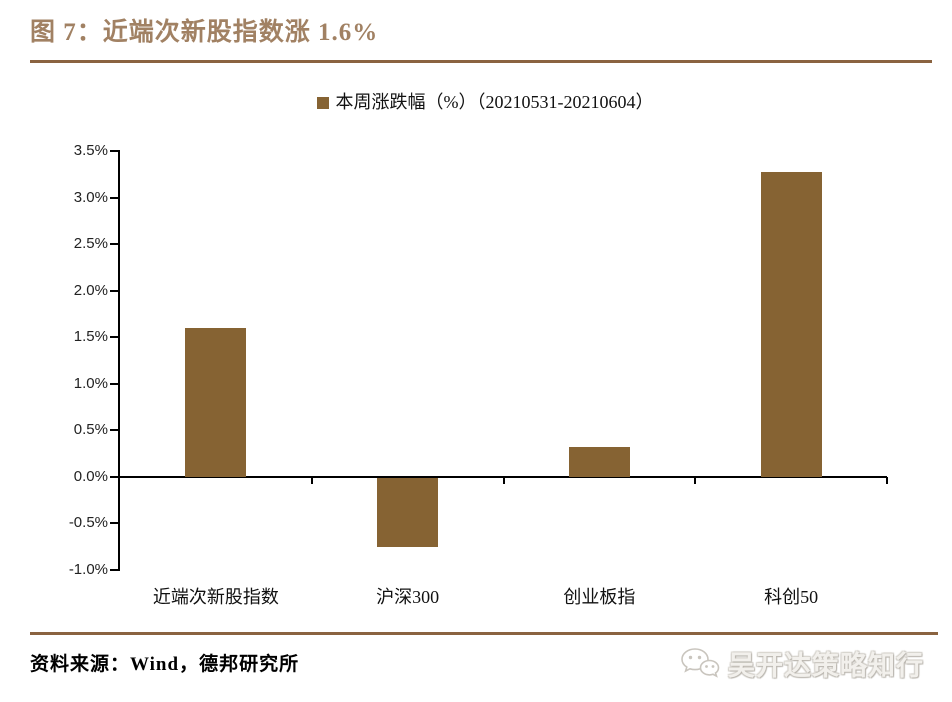  What do you see at coordinates (599, 597) in the screenshot?
I see `x-category-label: 创业板指` at bounding box center [599, 597].